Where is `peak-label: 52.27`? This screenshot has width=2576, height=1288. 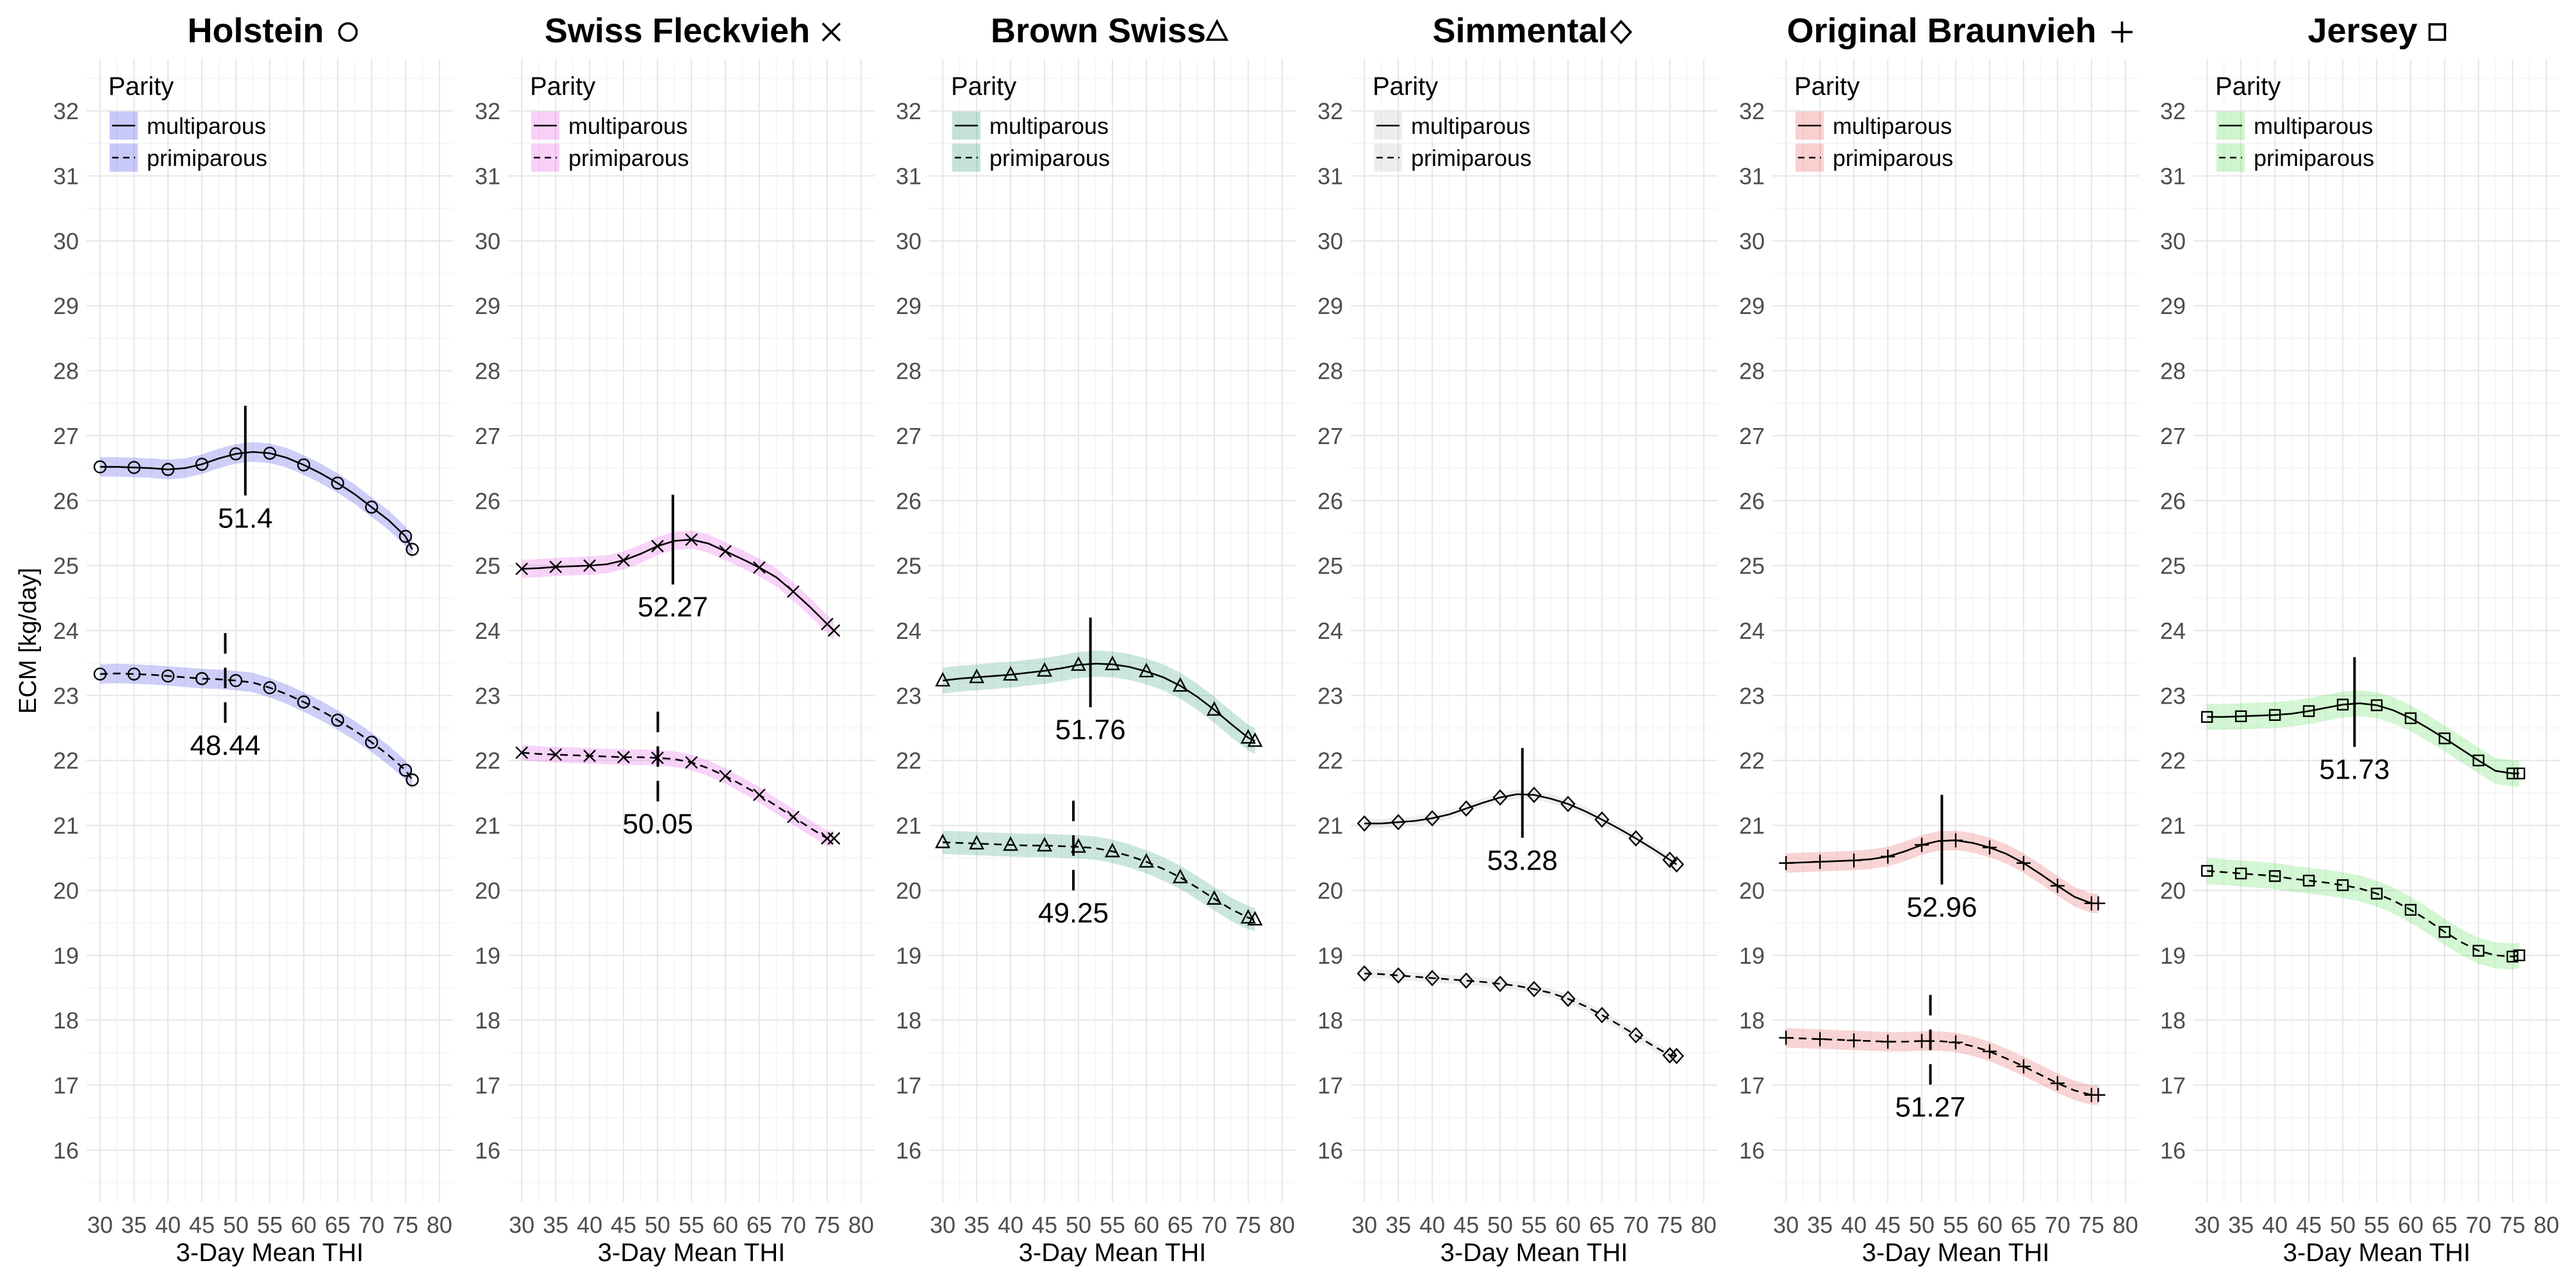 peak-label: 52.27 is located at coordinates (673, 607).